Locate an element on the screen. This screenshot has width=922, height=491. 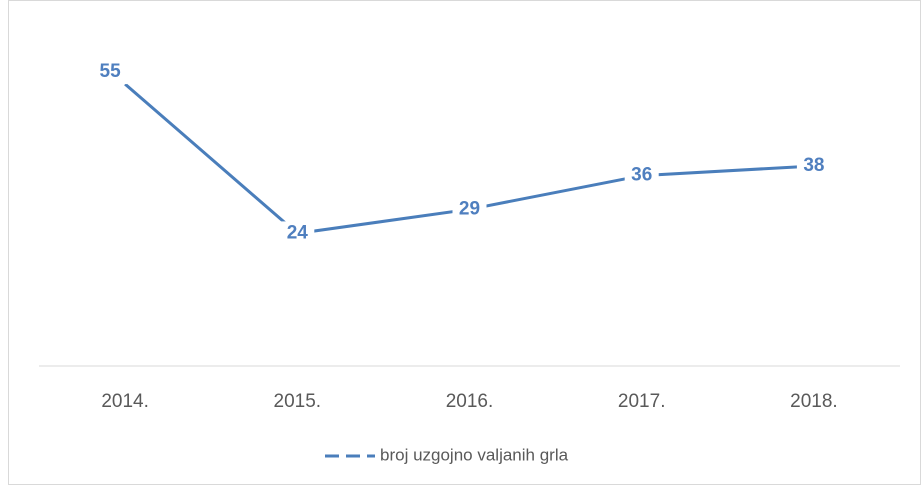
value-label: 29 is located at coordinates (469, 208).